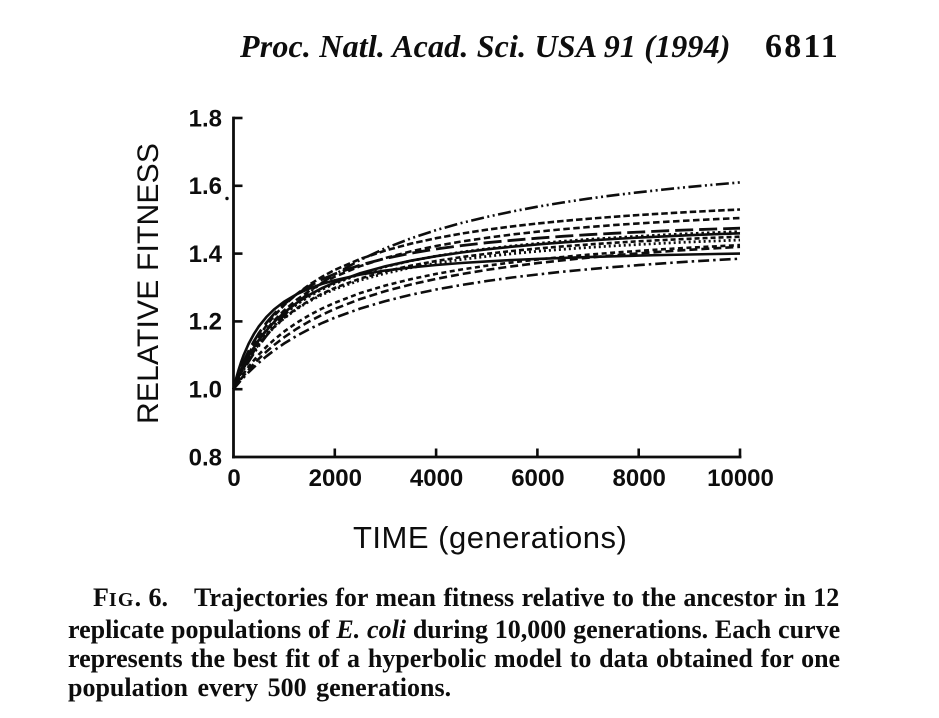 This screenshot has width=939, height=718. What do you see at coordinates (537, 478) in the screenshot?
I see `svg-text: 6000` at bounding box center [537, 478].